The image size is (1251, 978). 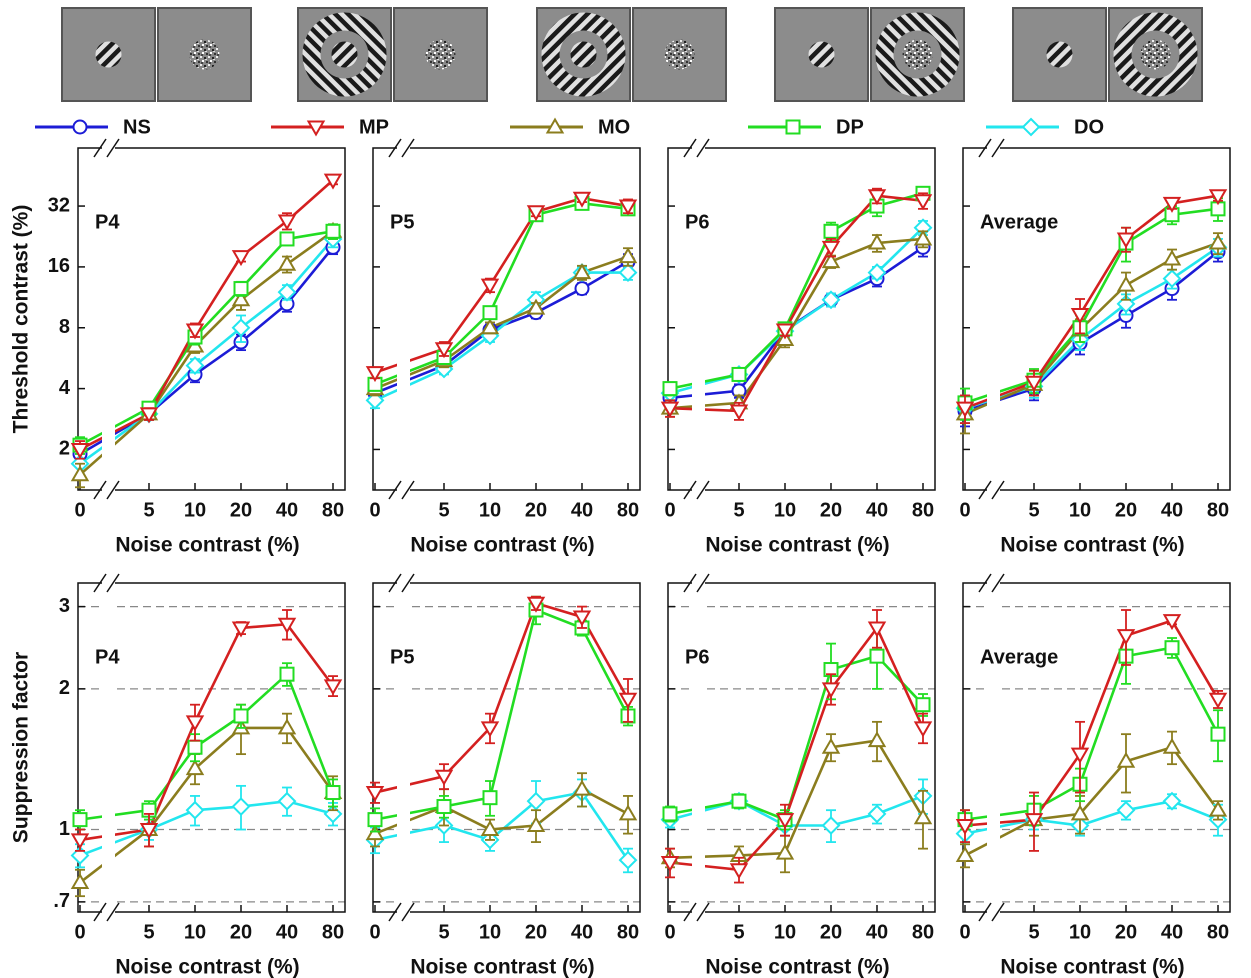 What do you see at coordinates (402, 222) in the screenshot?
I see `panel-label: P5` at bounding box center [402, 222].